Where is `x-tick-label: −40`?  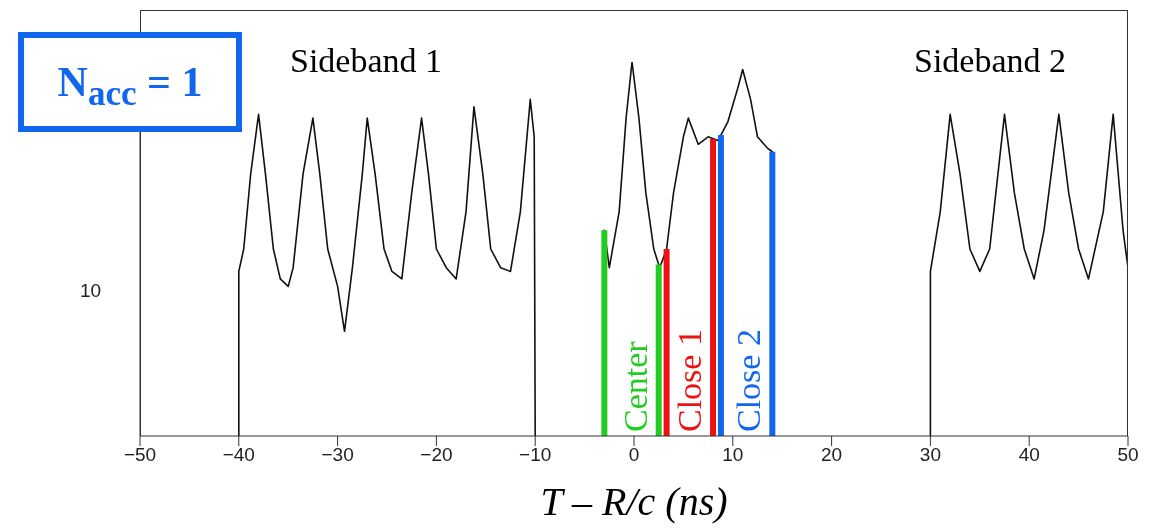
x-tick-label: −40 is located at coordinates (238, 455).